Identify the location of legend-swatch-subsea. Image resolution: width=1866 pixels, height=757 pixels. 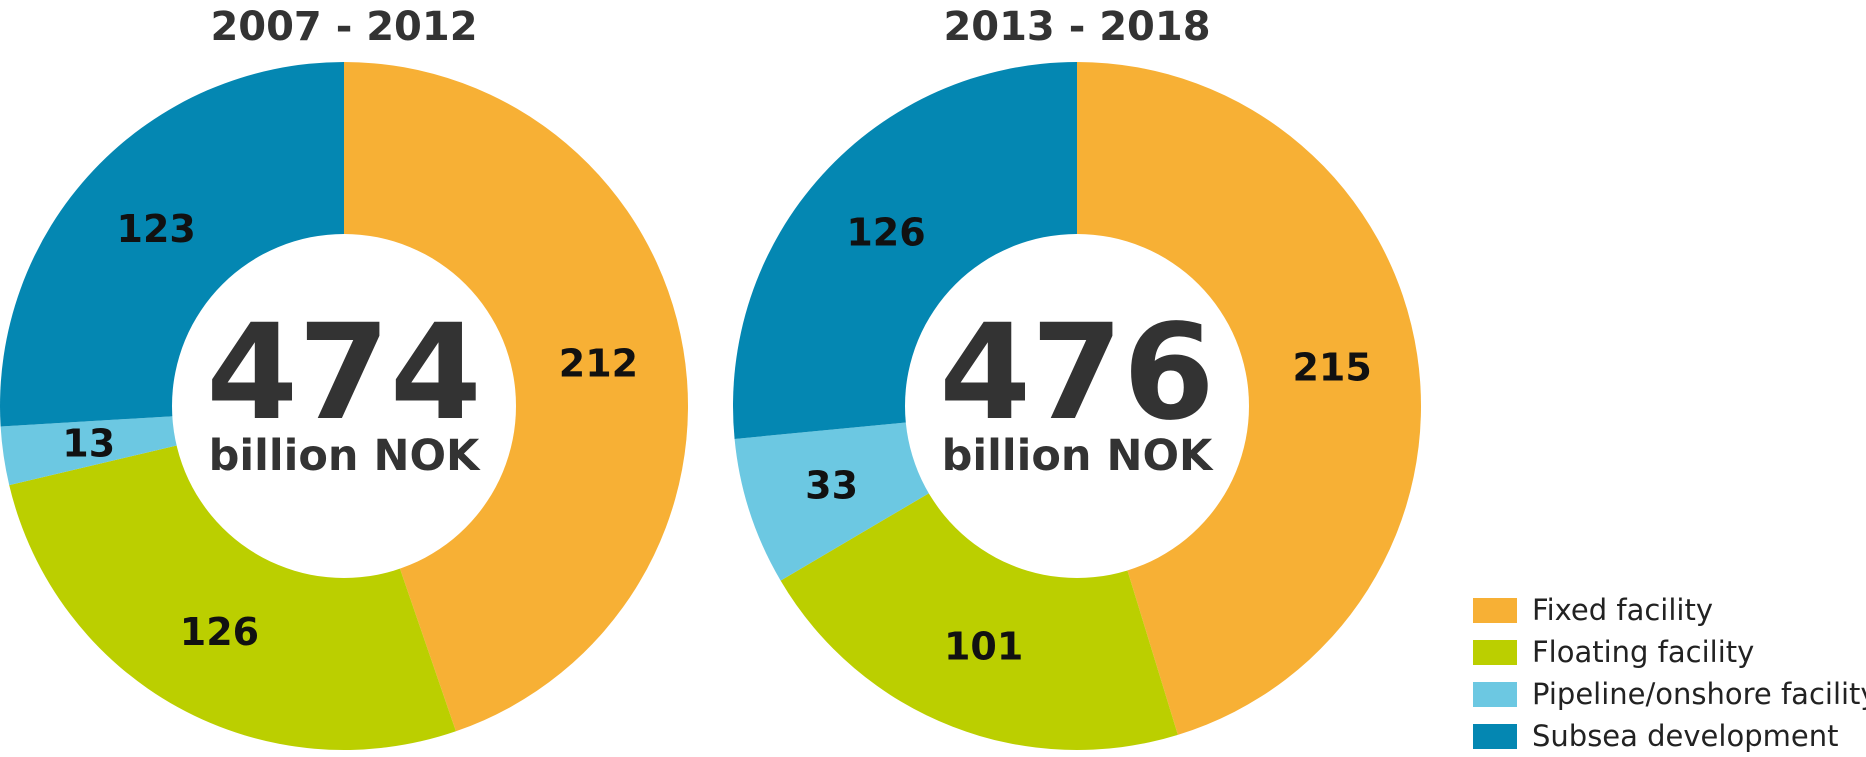
(1495, 736).